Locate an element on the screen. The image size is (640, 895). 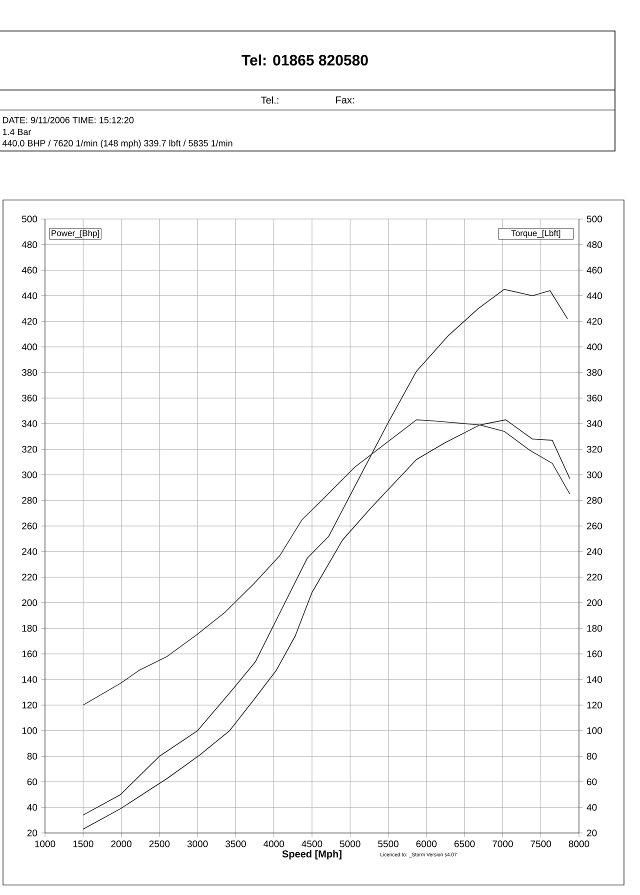
y2-tick-label: 300 is located at coordinates (594, 474).